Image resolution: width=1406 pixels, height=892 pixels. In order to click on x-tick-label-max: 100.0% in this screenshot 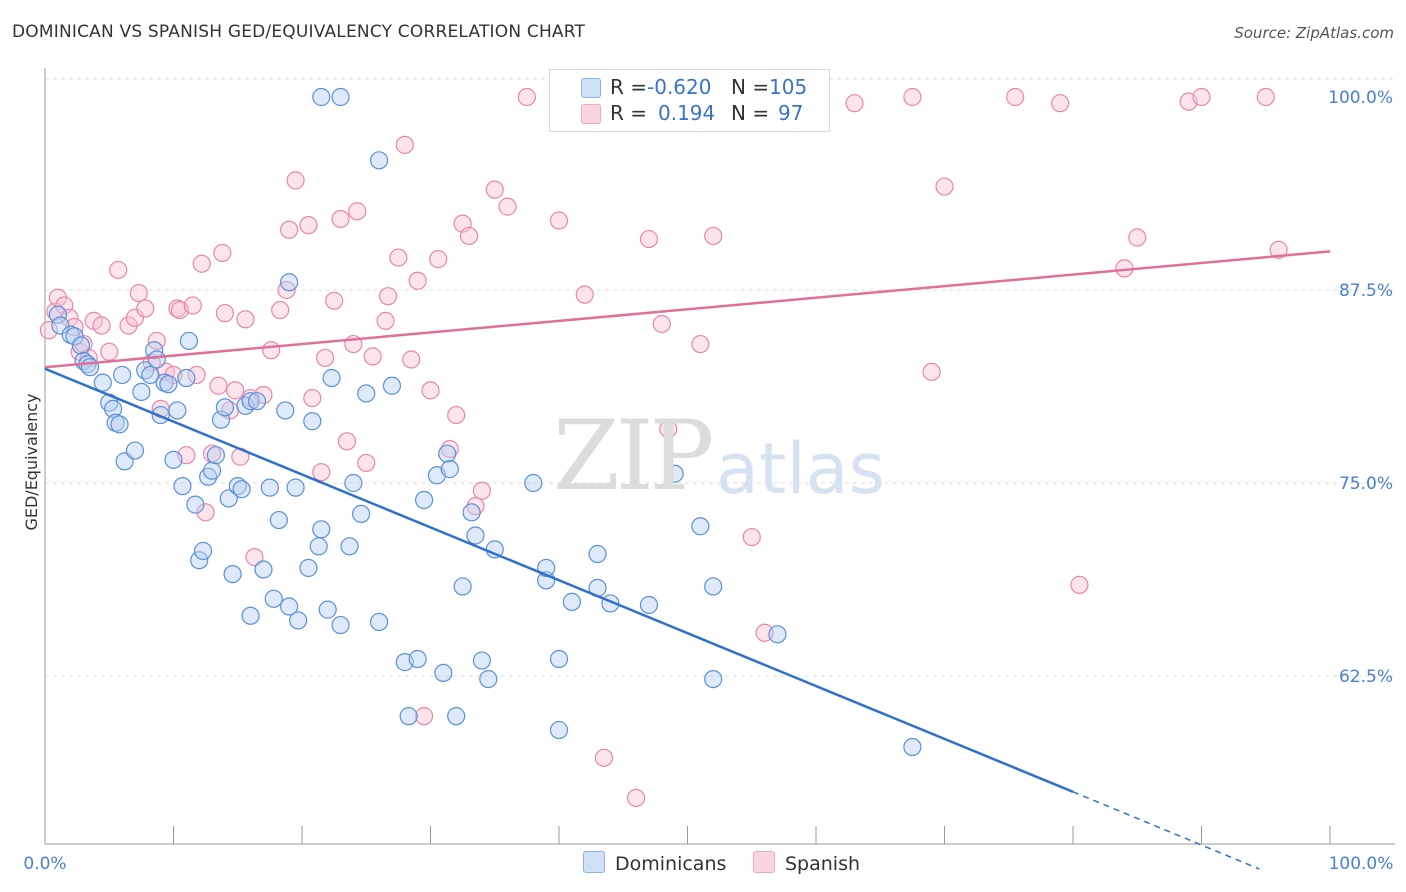, I will do `click(1361, 864)`.